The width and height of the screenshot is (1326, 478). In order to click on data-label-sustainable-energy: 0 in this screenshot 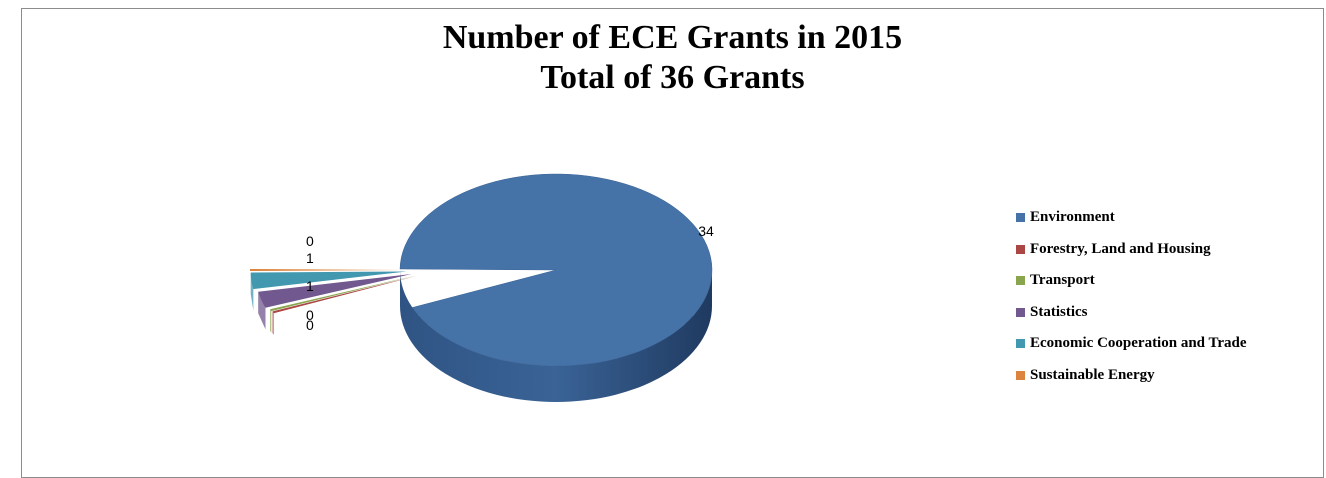, I will do `click(310, 315)`.